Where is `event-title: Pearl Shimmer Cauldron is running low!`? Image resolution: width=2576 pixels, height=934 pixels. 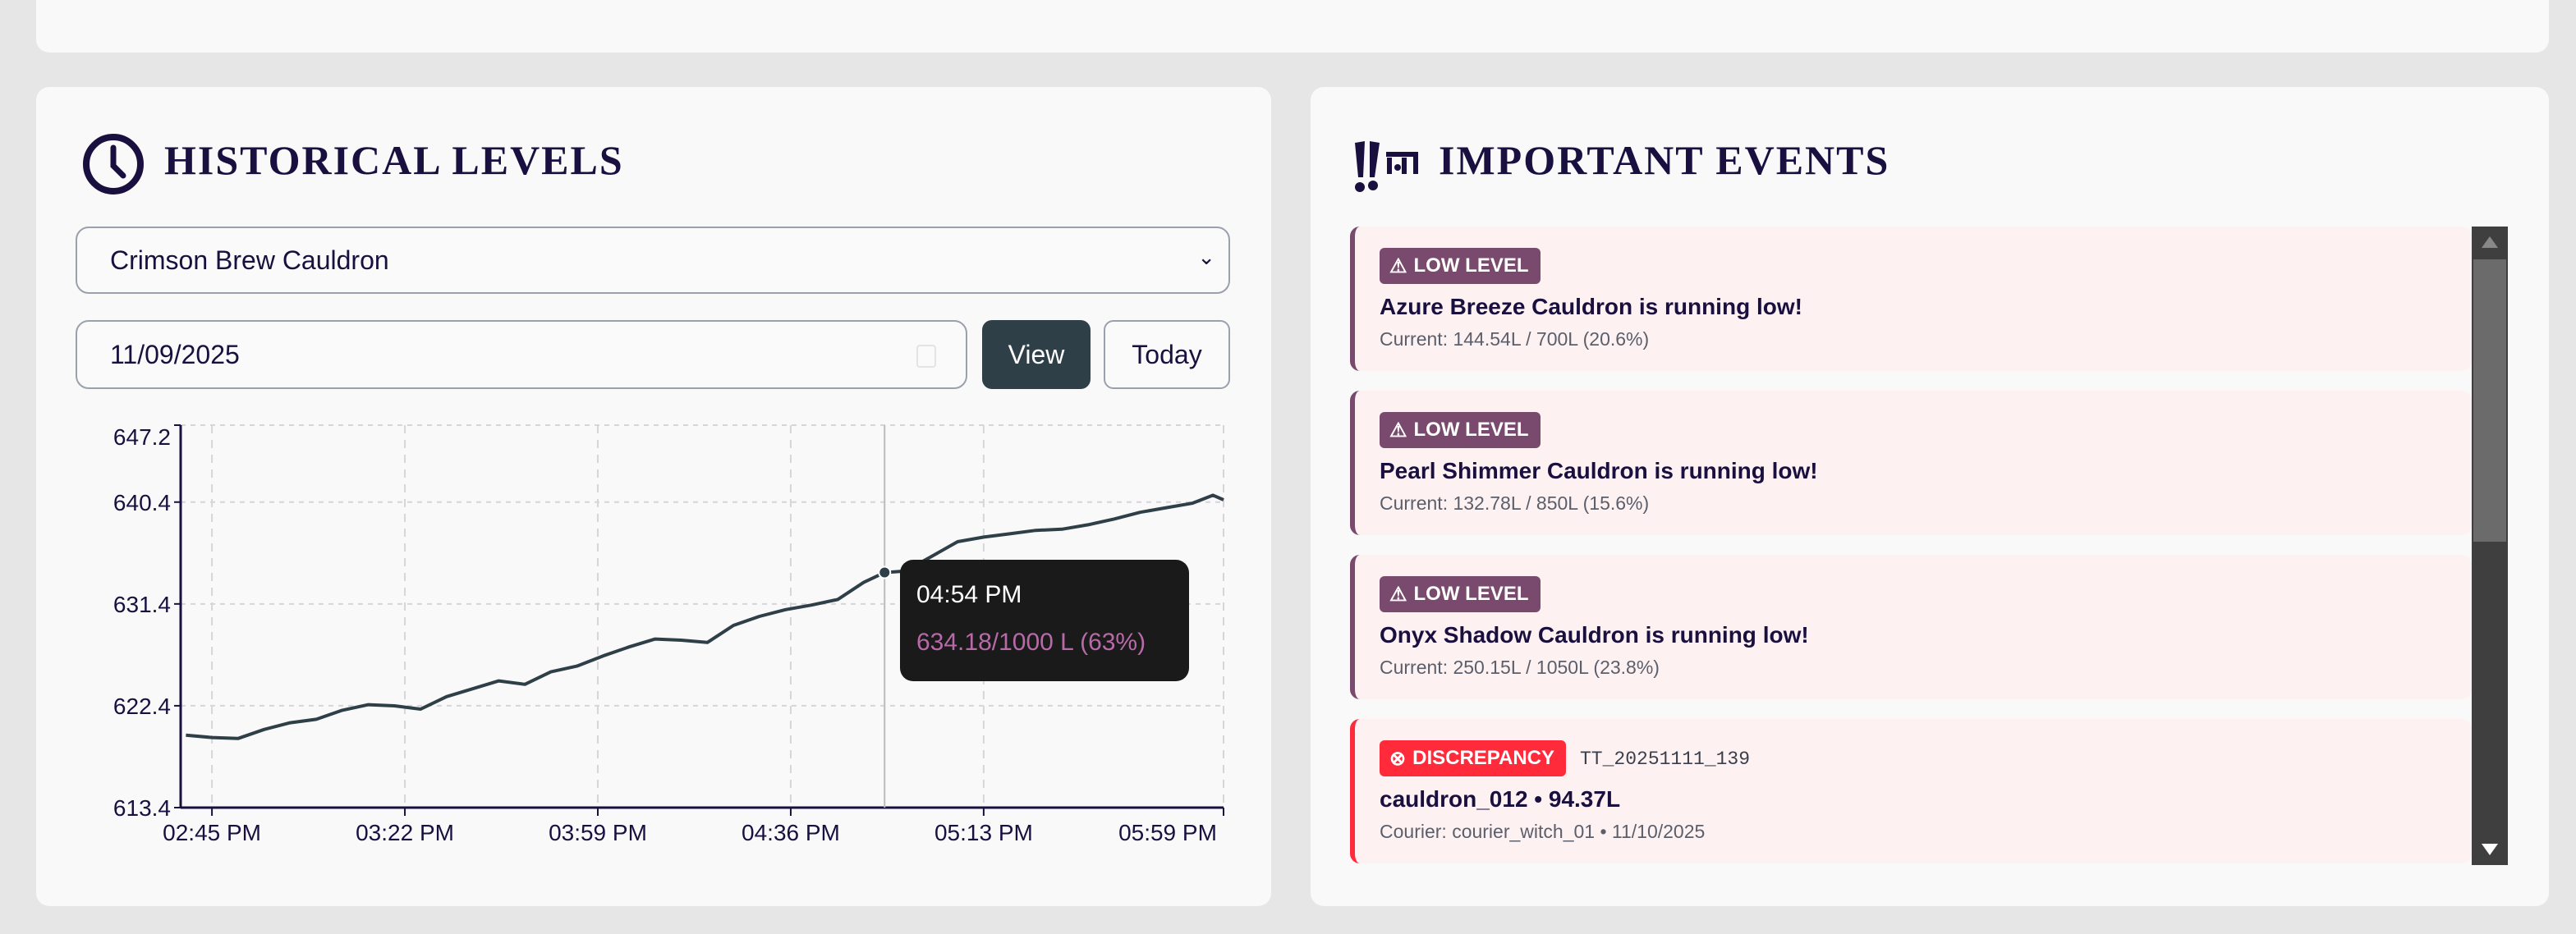 event-title: Pearl Shimmer Cauldron is running low! is located at coordinates (1599, 471).